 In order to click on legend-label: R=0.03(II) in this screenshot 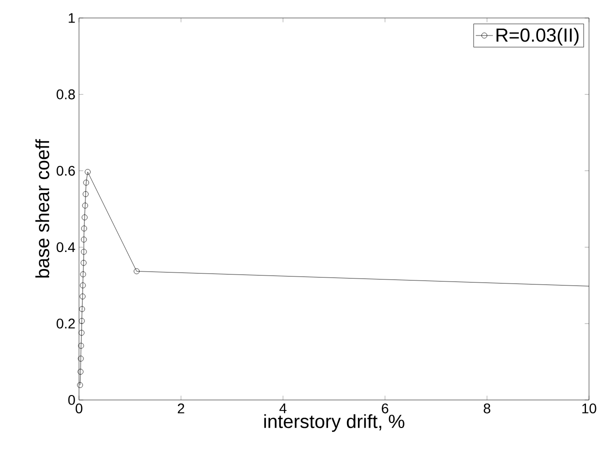, I will do `click(537, 37)`.